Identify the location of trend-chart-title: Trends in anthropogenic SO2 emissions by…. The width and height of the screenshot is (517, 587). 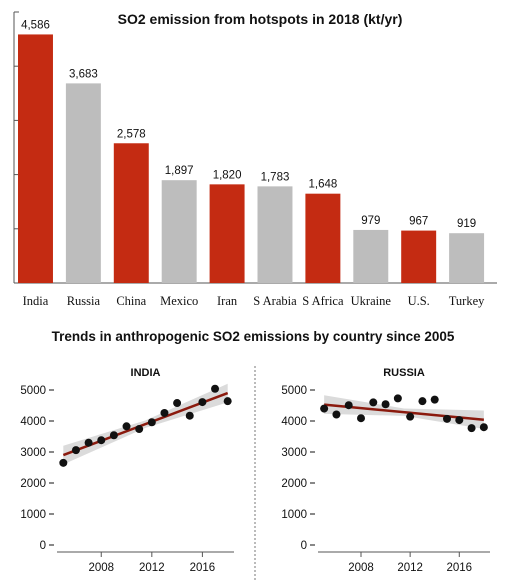
(253, 336).